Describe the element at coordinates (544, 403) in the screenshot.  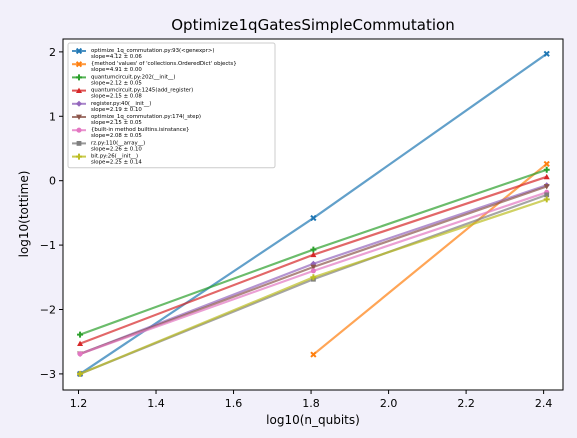
I see `x-tick-label: 2.4` at that location.